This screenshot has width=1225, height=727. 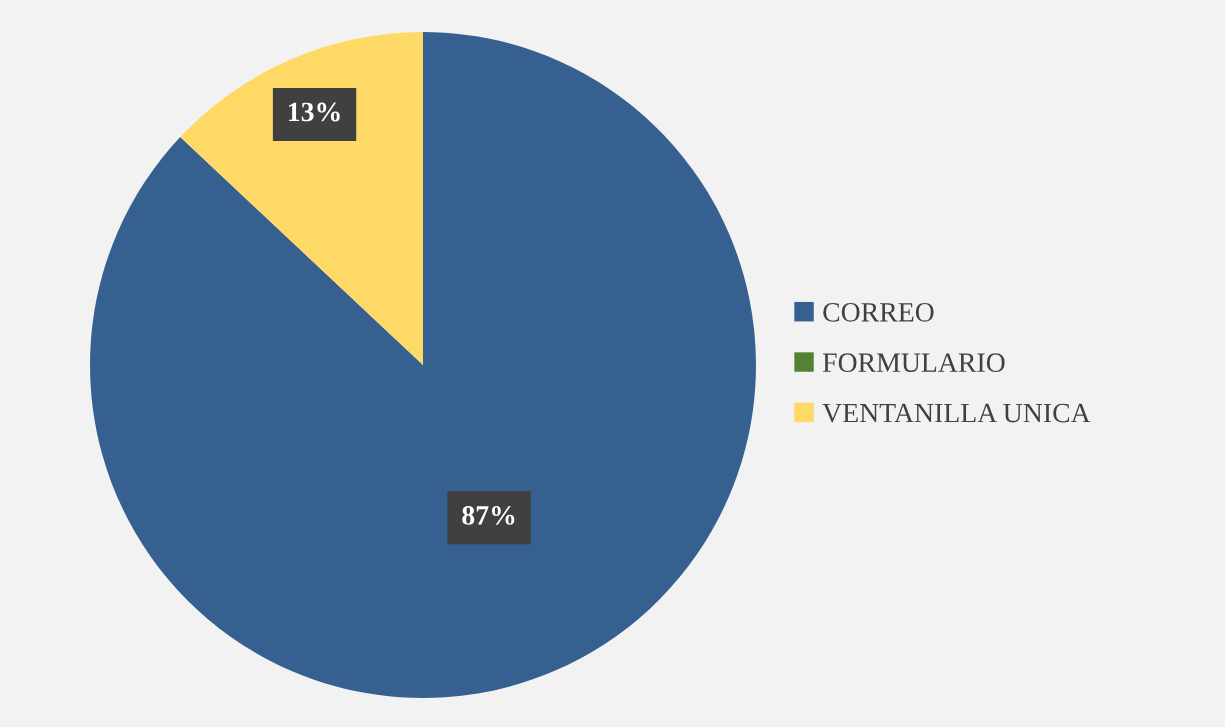 I want to click on legend-label: FORMULARIO, so click(x=913, y=363).